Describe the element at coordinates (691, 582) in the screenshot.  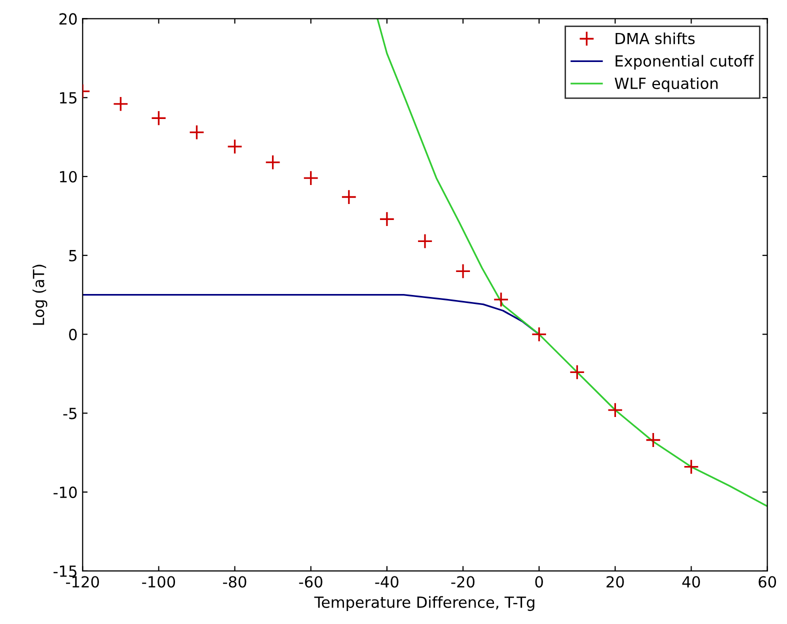
I see `x-tick-label: 40` at that location.